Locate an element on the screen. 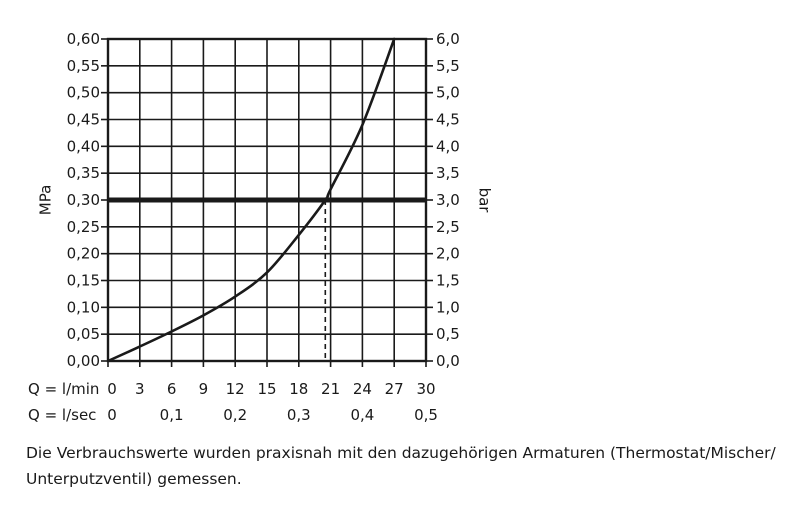 The width and height of the screenshot is (800, 510). left-tick-label: 0,35 is located at coordinates (83, 173).